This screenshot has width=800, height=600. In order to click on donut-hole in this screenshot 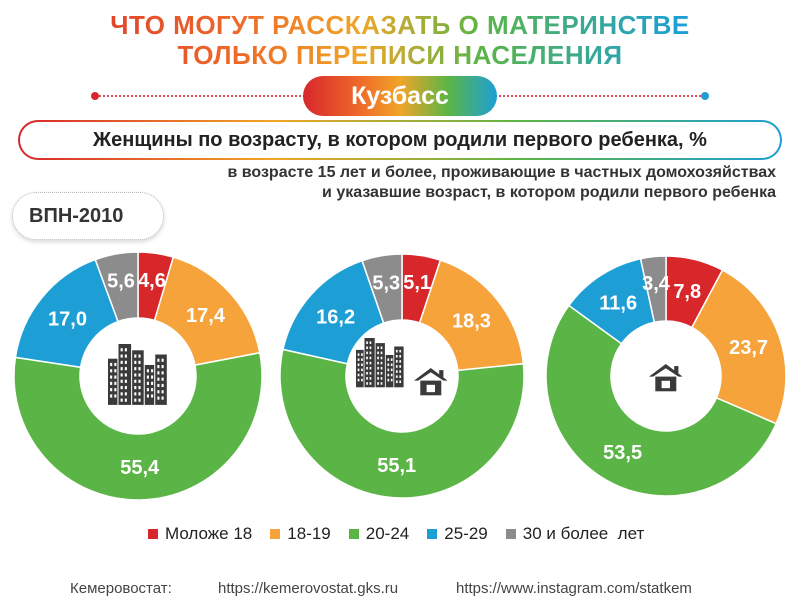, I will do `click(666, 376)`.